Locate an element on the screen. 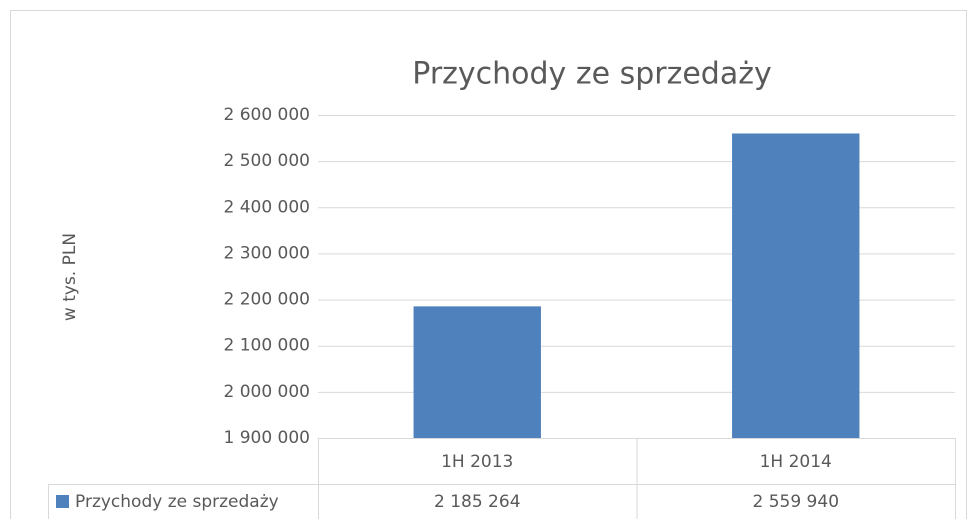 Image resolution: width=968 pixels, height=519 pixels. chart-title: Przychody ze sprzedaży is located at coordinates (591, 74).